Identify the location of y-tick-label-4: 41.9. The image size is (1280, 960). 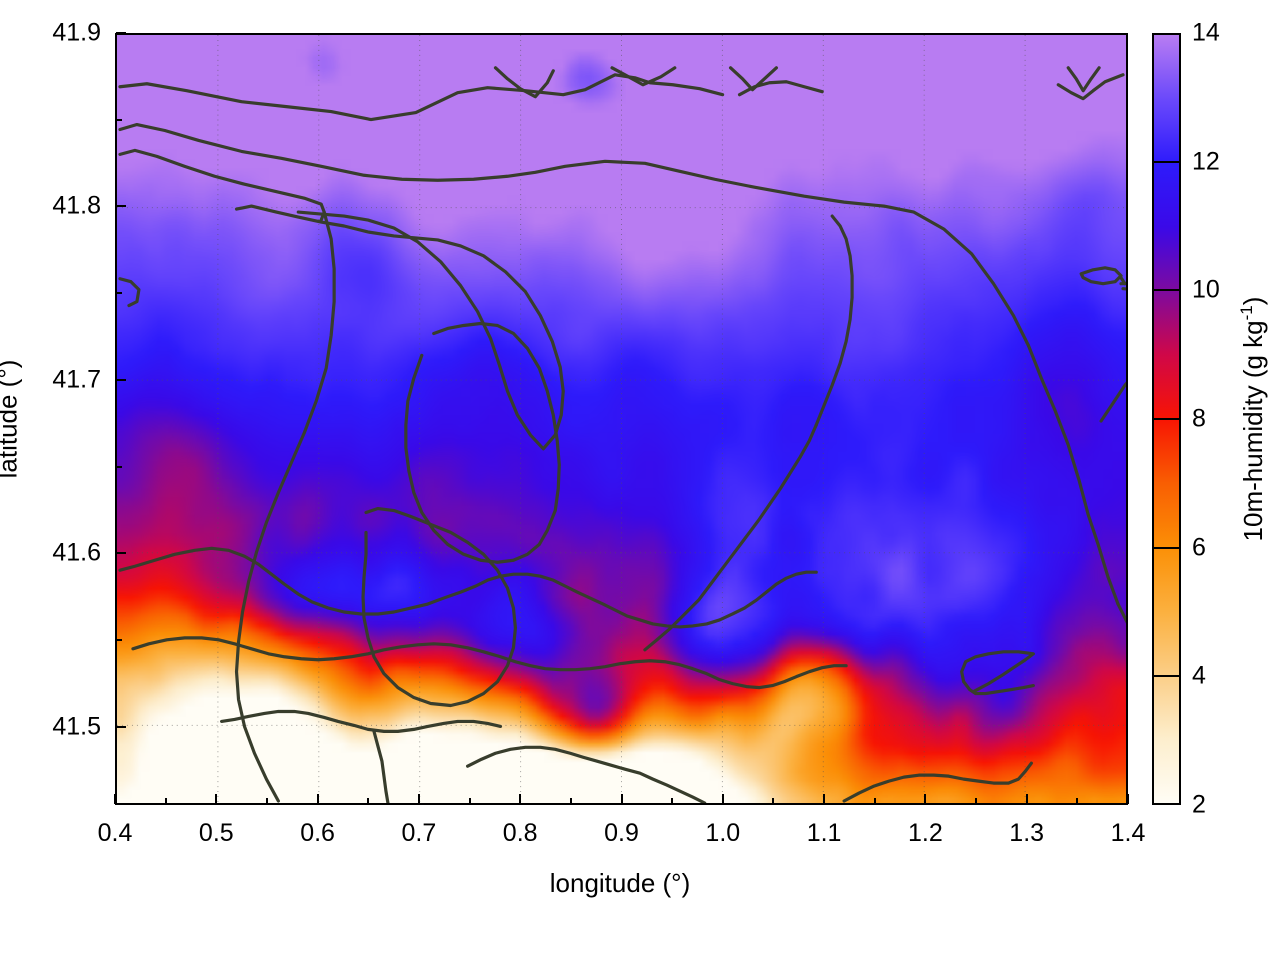
(76, 32).